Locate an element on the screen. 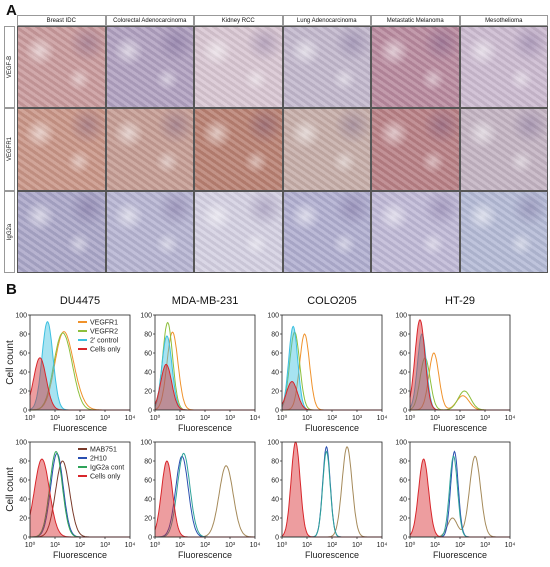 The height and width of the screenshot is (567, 550). row-header-label: IgG2a is located at coordinates (9, 231).